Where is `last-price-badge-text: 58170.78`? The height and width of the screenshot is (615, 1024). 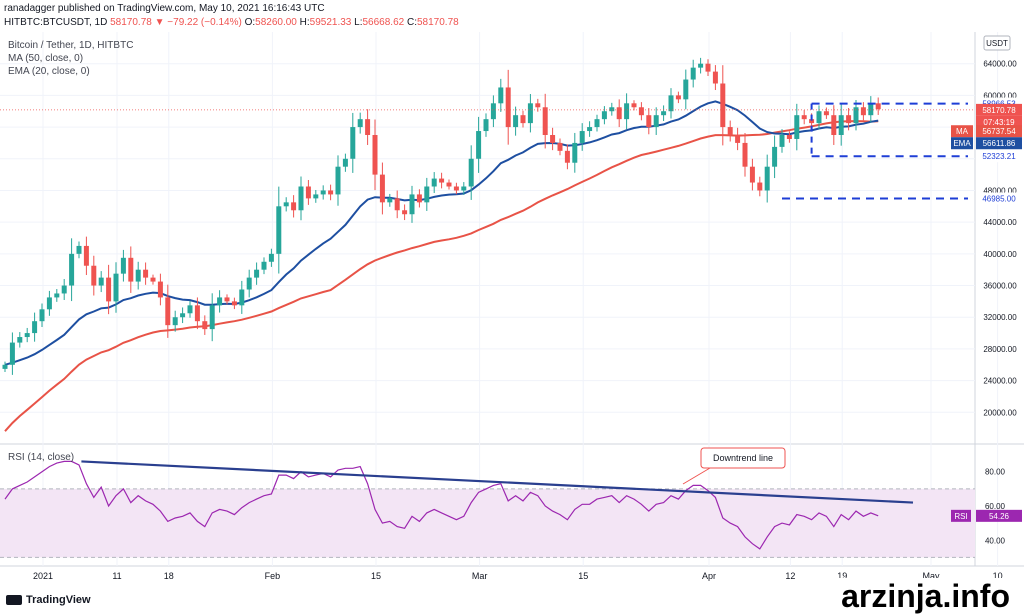 last-price-badge-text: 58170.78 is located at coordinates (999, 110).